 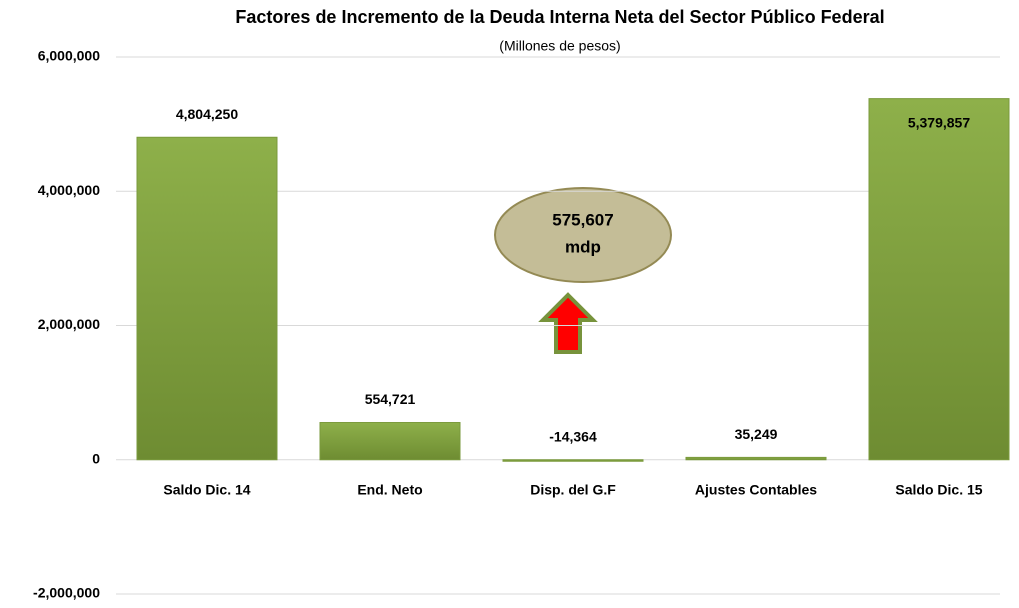 What do you see at coordinates (69, 324) in the screenshot?
I see `y-tick-label: 2,000,000` at bounding box center [69, 324].